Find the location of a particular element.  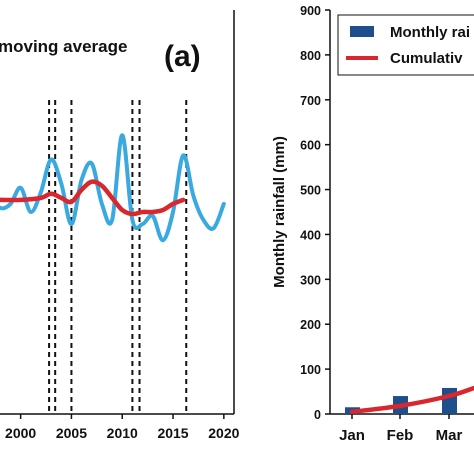

panel-b-x-ticks: Jan Feb Mar is located at coordinates (400, 429).